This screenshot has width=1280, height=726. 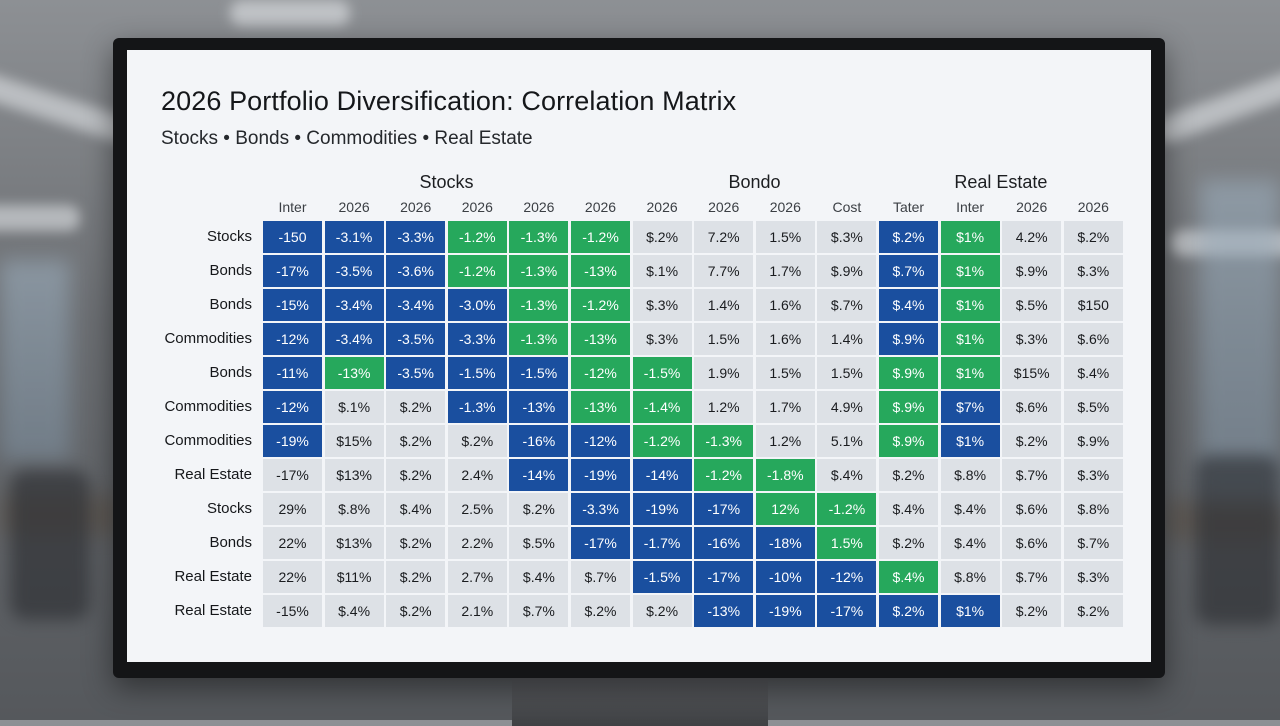 What do you see at coordinates (354, 577) in the screenshot?
I see `heatmap-cell: $11%` at bounding box center [354, 577].